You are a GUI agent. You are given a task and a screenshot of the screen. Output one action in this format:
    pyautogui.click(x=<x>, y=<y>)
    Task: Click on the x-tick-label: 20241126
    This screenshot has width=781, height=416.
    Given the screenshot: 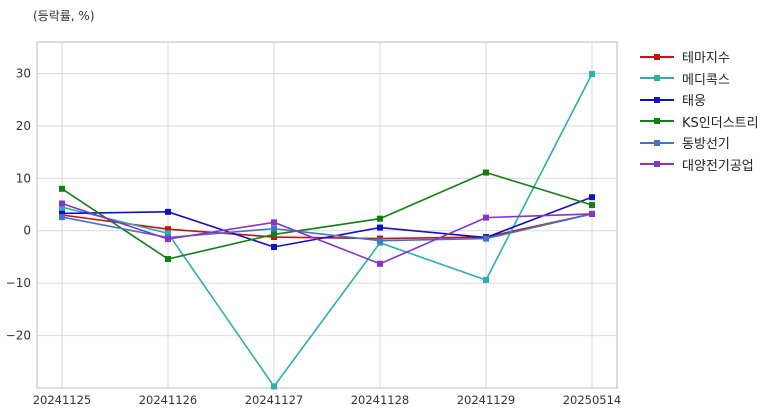 What is the action you would take?
    pyautogui.click(x=168, y=400)
    